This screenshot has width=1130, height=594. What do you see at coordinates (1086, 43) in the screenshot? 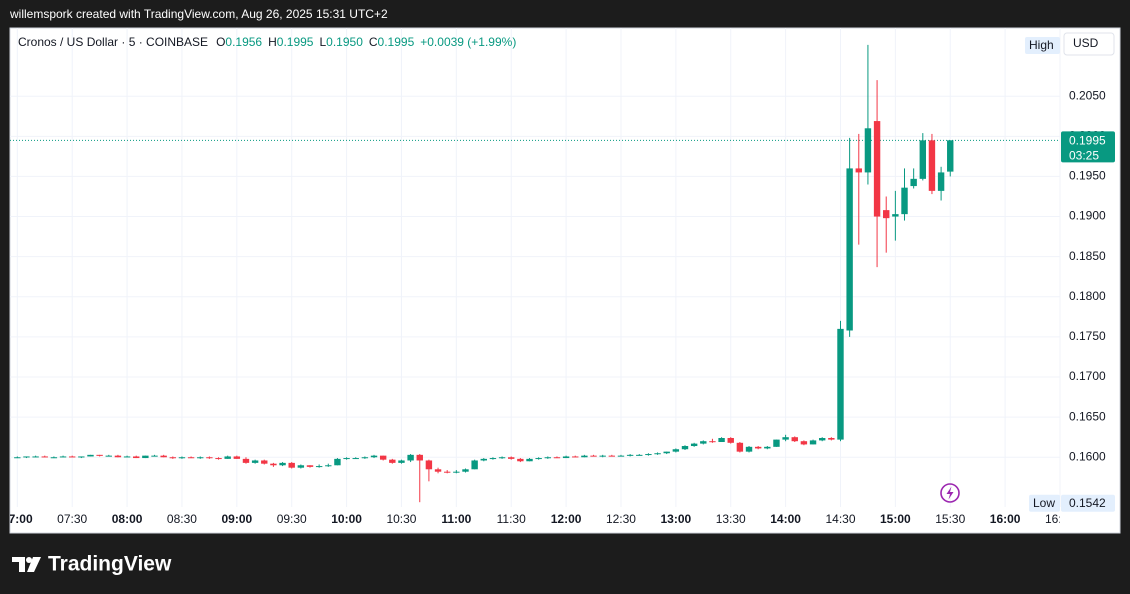
I see `currency: USD` at bounding box center [1086, 43].